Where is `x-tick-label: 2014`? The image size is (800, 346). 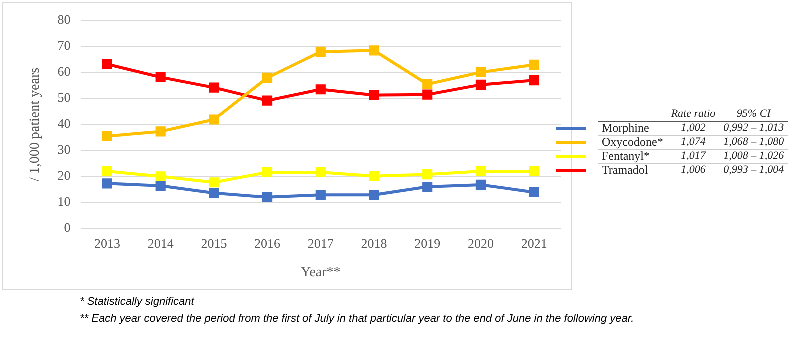
x-tick-label: 2014 is located at coordinates (161, 243).